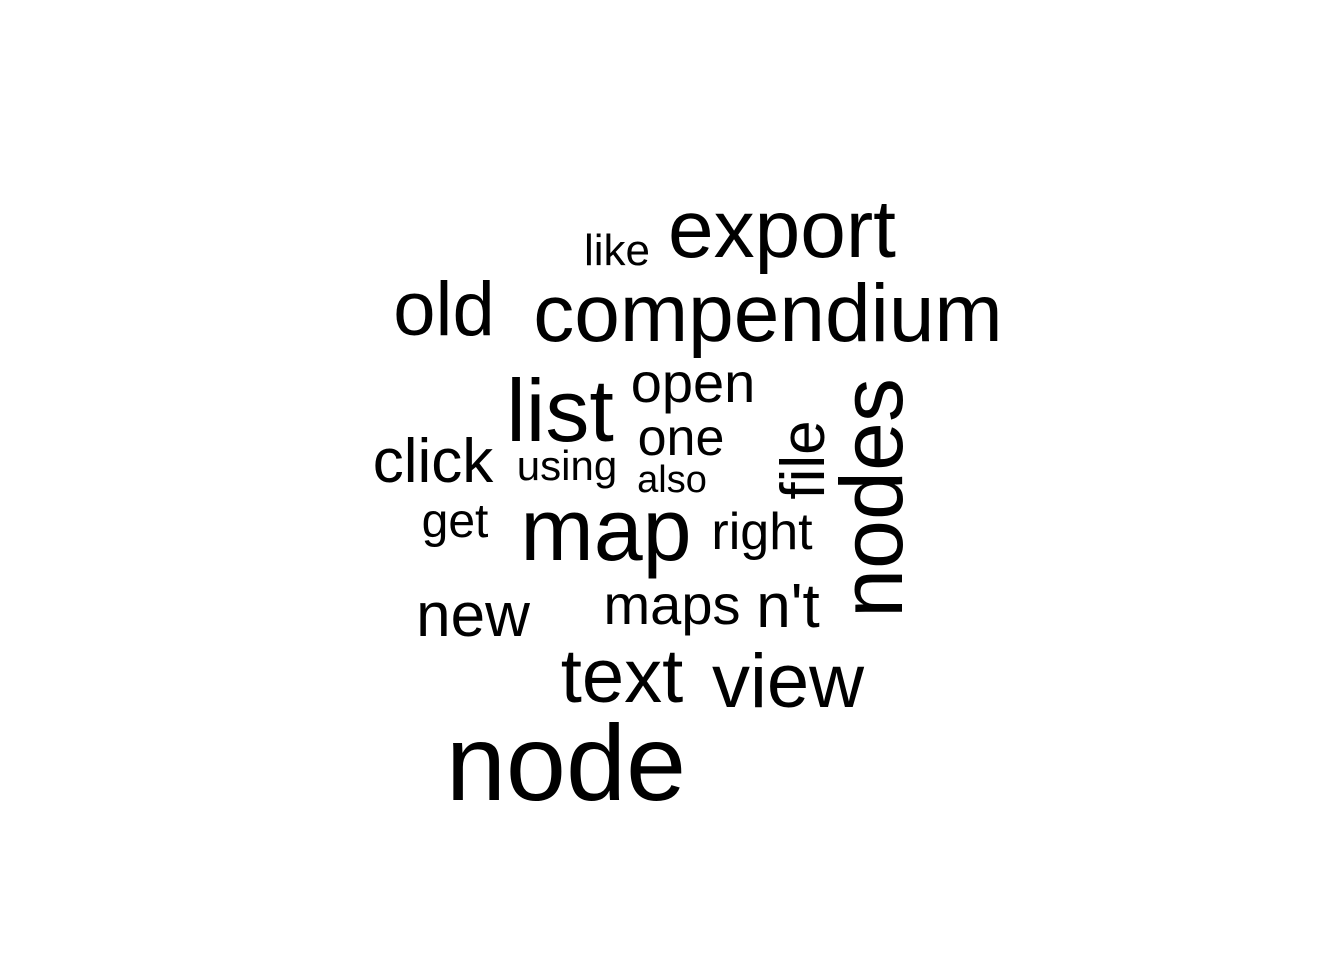  What do you see at coordinates (672, 604) in the screenshot?
I see `word-maps: maps` at bounding box center [672, 604].